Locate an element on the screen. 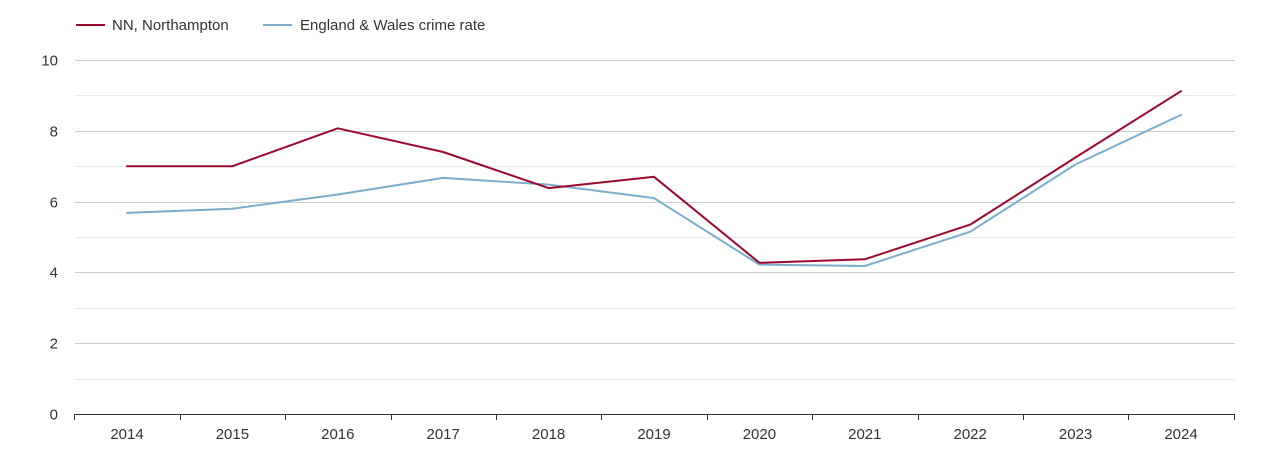 The height and width of the screenshot is (450, 1270). x-tick-label: 2017 is located at coordinates (443, 434).